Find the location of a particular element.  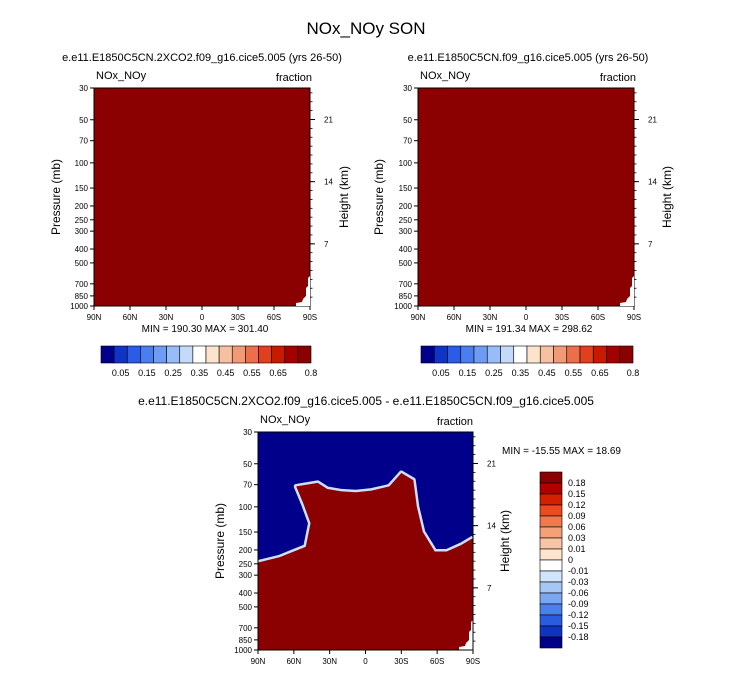

panel-3-plot-area is located at coordinates (366, 541).